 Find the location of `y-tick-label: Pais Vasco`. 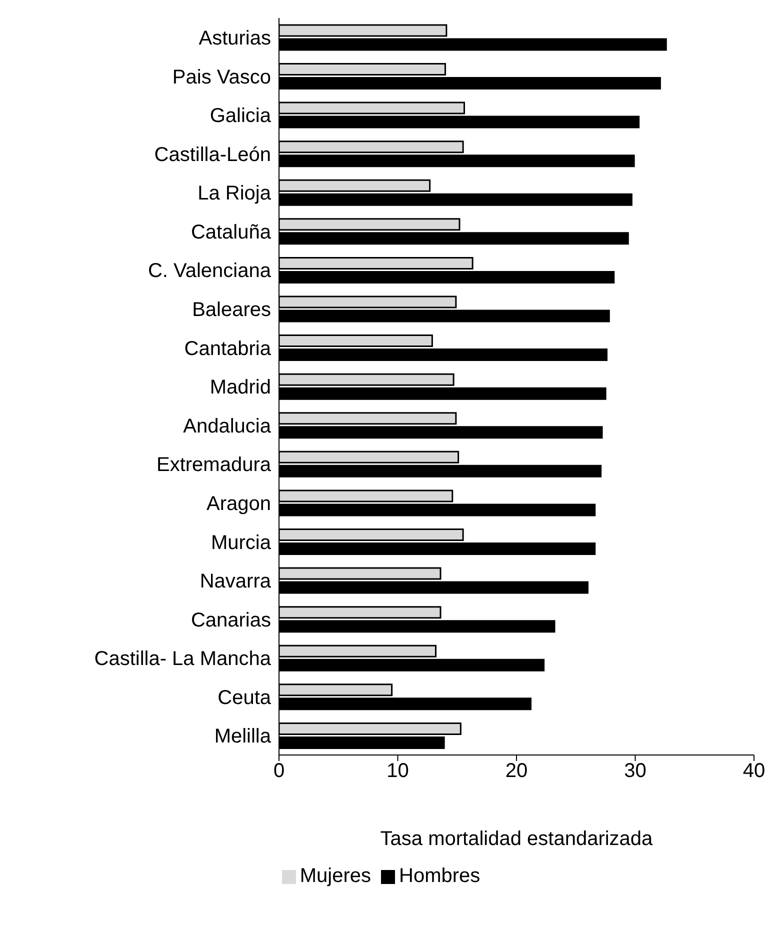

y-tick-label: Pais Vasco is located at coordinates (221, 77).